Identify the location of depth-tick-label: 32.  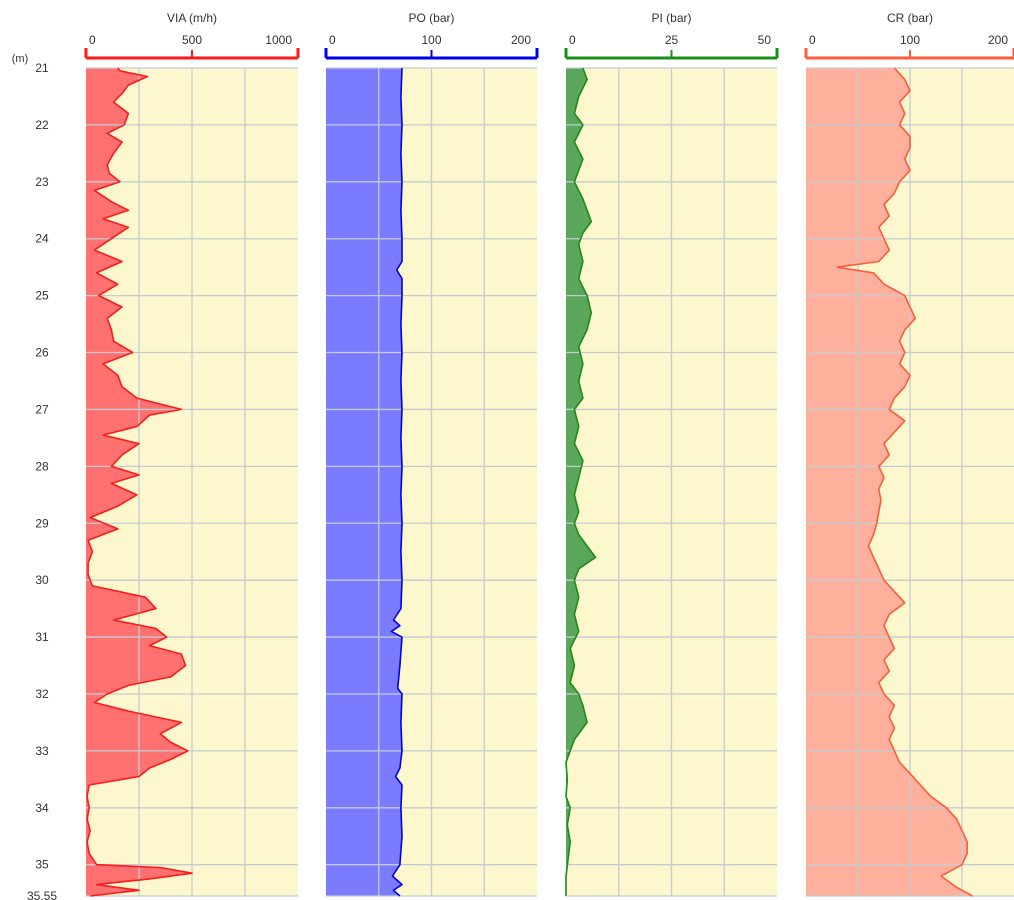
(42, 694).